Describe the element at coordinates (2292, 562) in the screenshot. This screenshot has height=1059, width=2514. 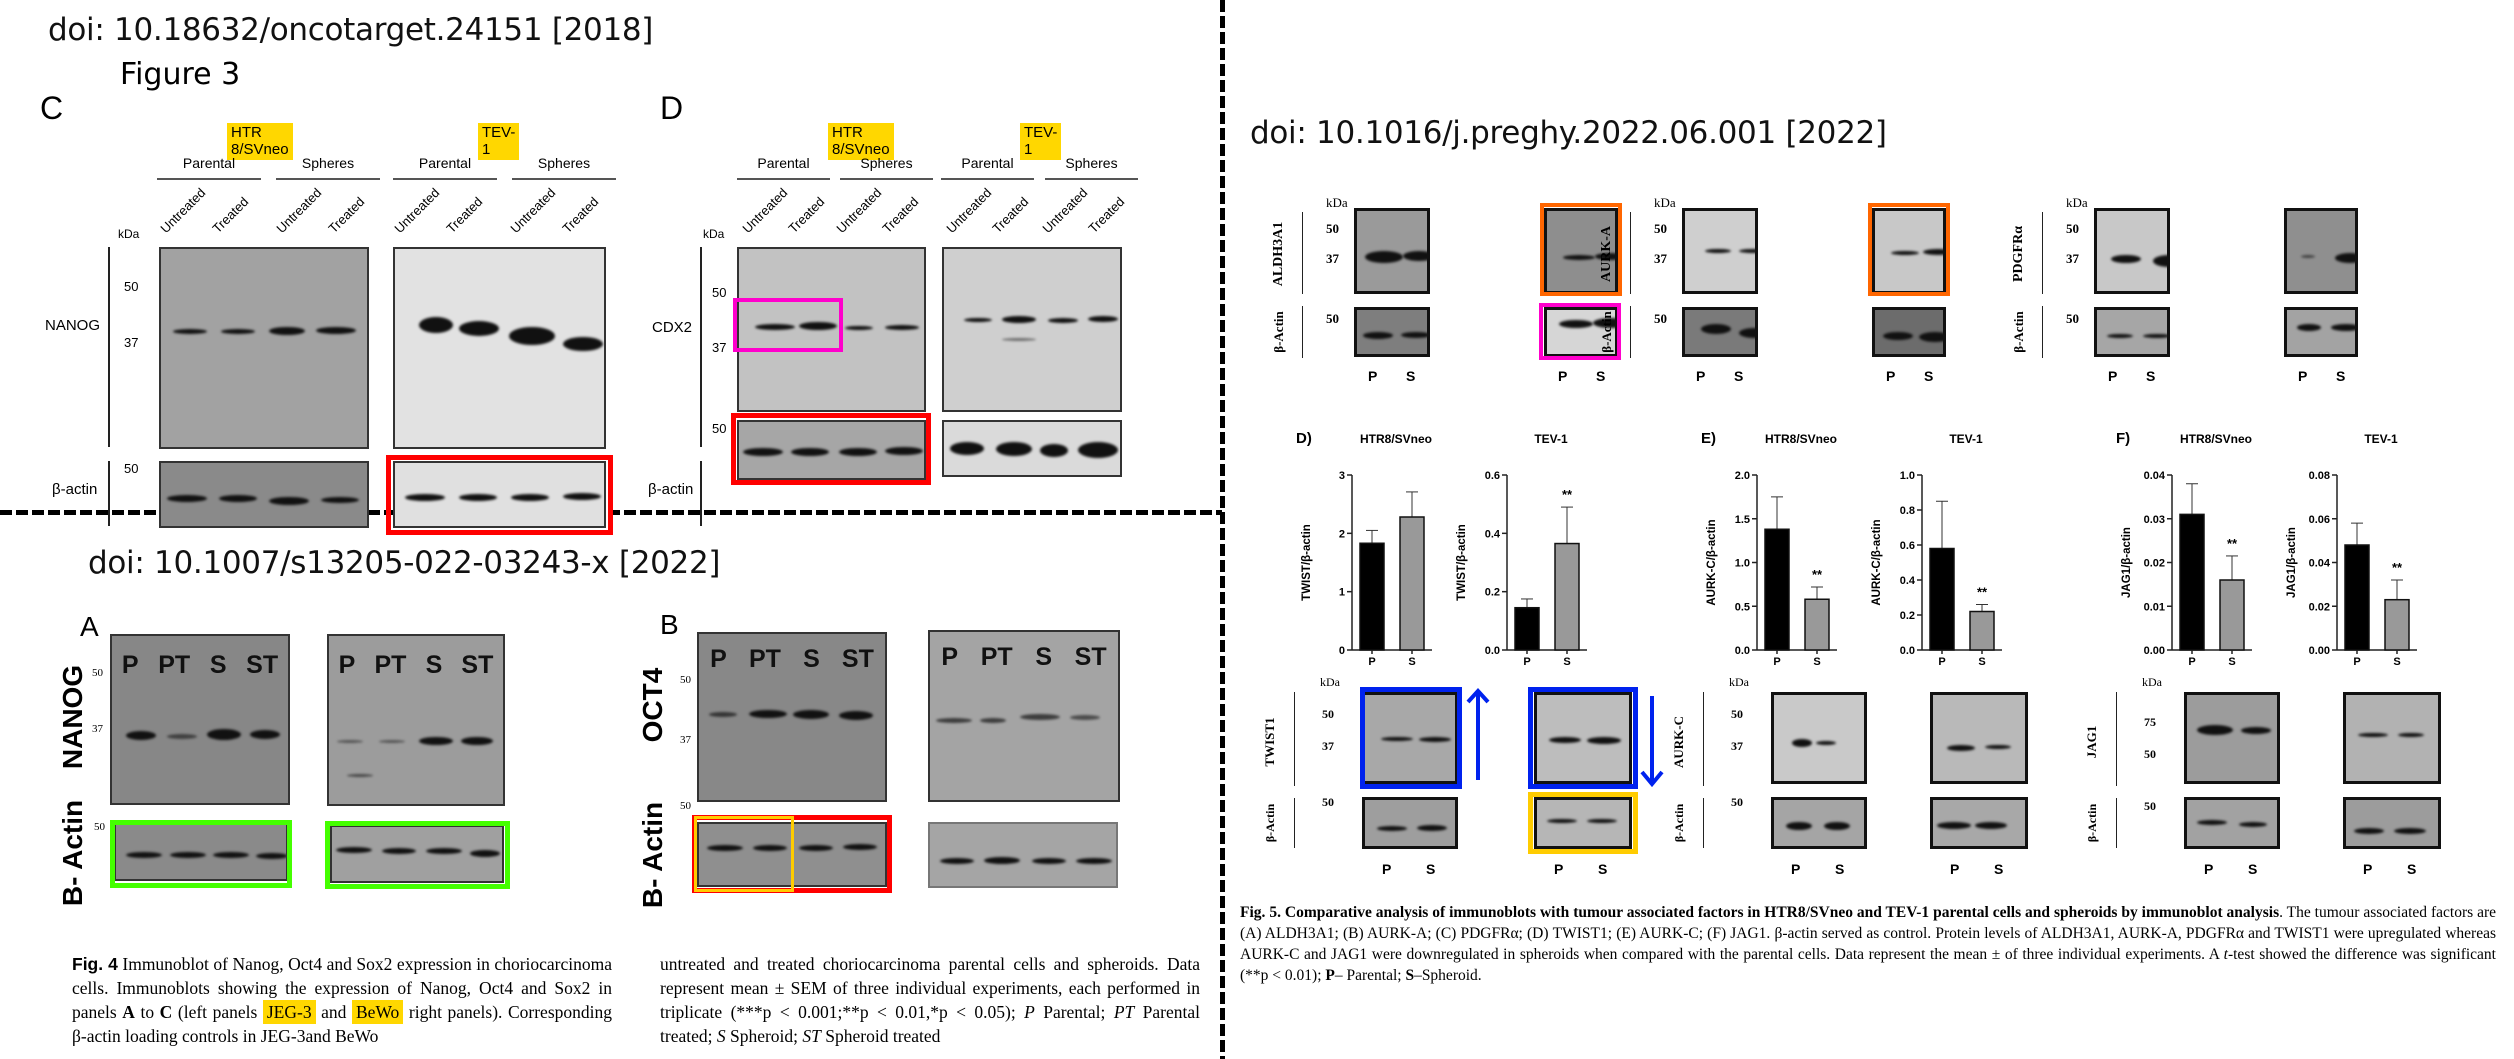
I see `y-axis-label: JAG1/β-actin` at that location.